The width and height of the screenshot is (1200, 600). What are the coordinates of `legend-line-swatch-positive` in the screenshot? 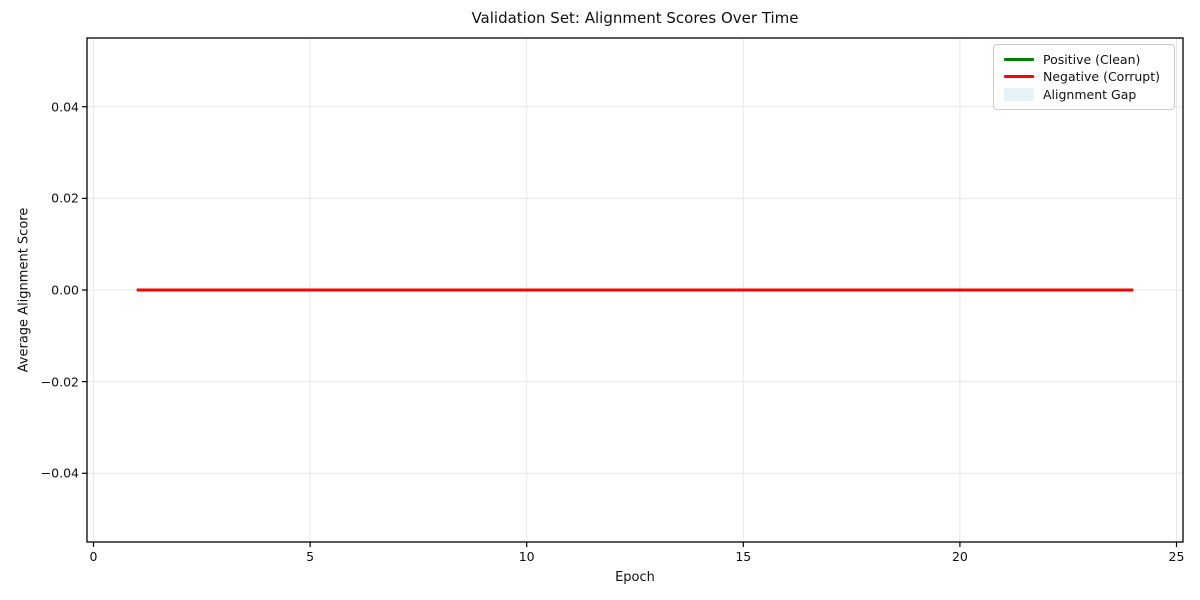 It's located at (1019, 60).